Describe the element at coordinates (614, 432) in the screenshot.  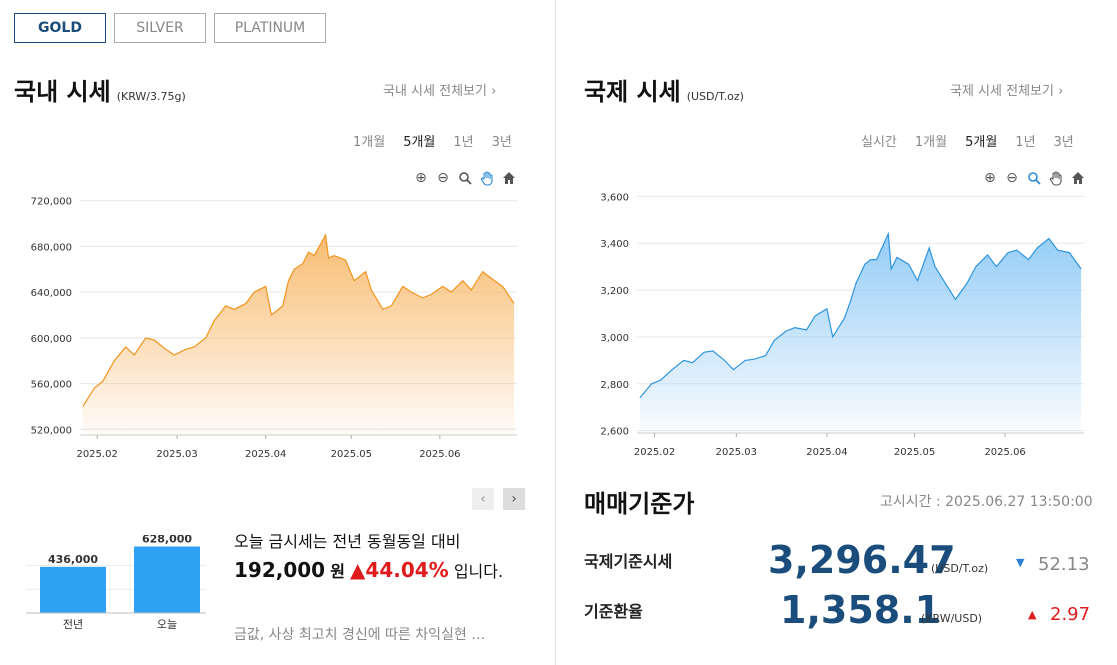
I see `intl-y-tick-label: 2,600` at that location.